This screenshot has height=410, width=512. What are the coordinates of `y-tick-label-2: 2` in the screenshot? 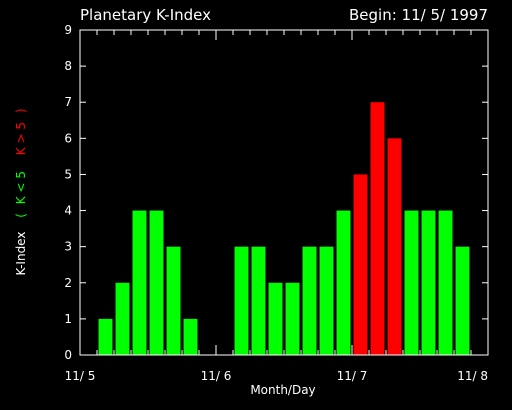 It's located at (68, 283).